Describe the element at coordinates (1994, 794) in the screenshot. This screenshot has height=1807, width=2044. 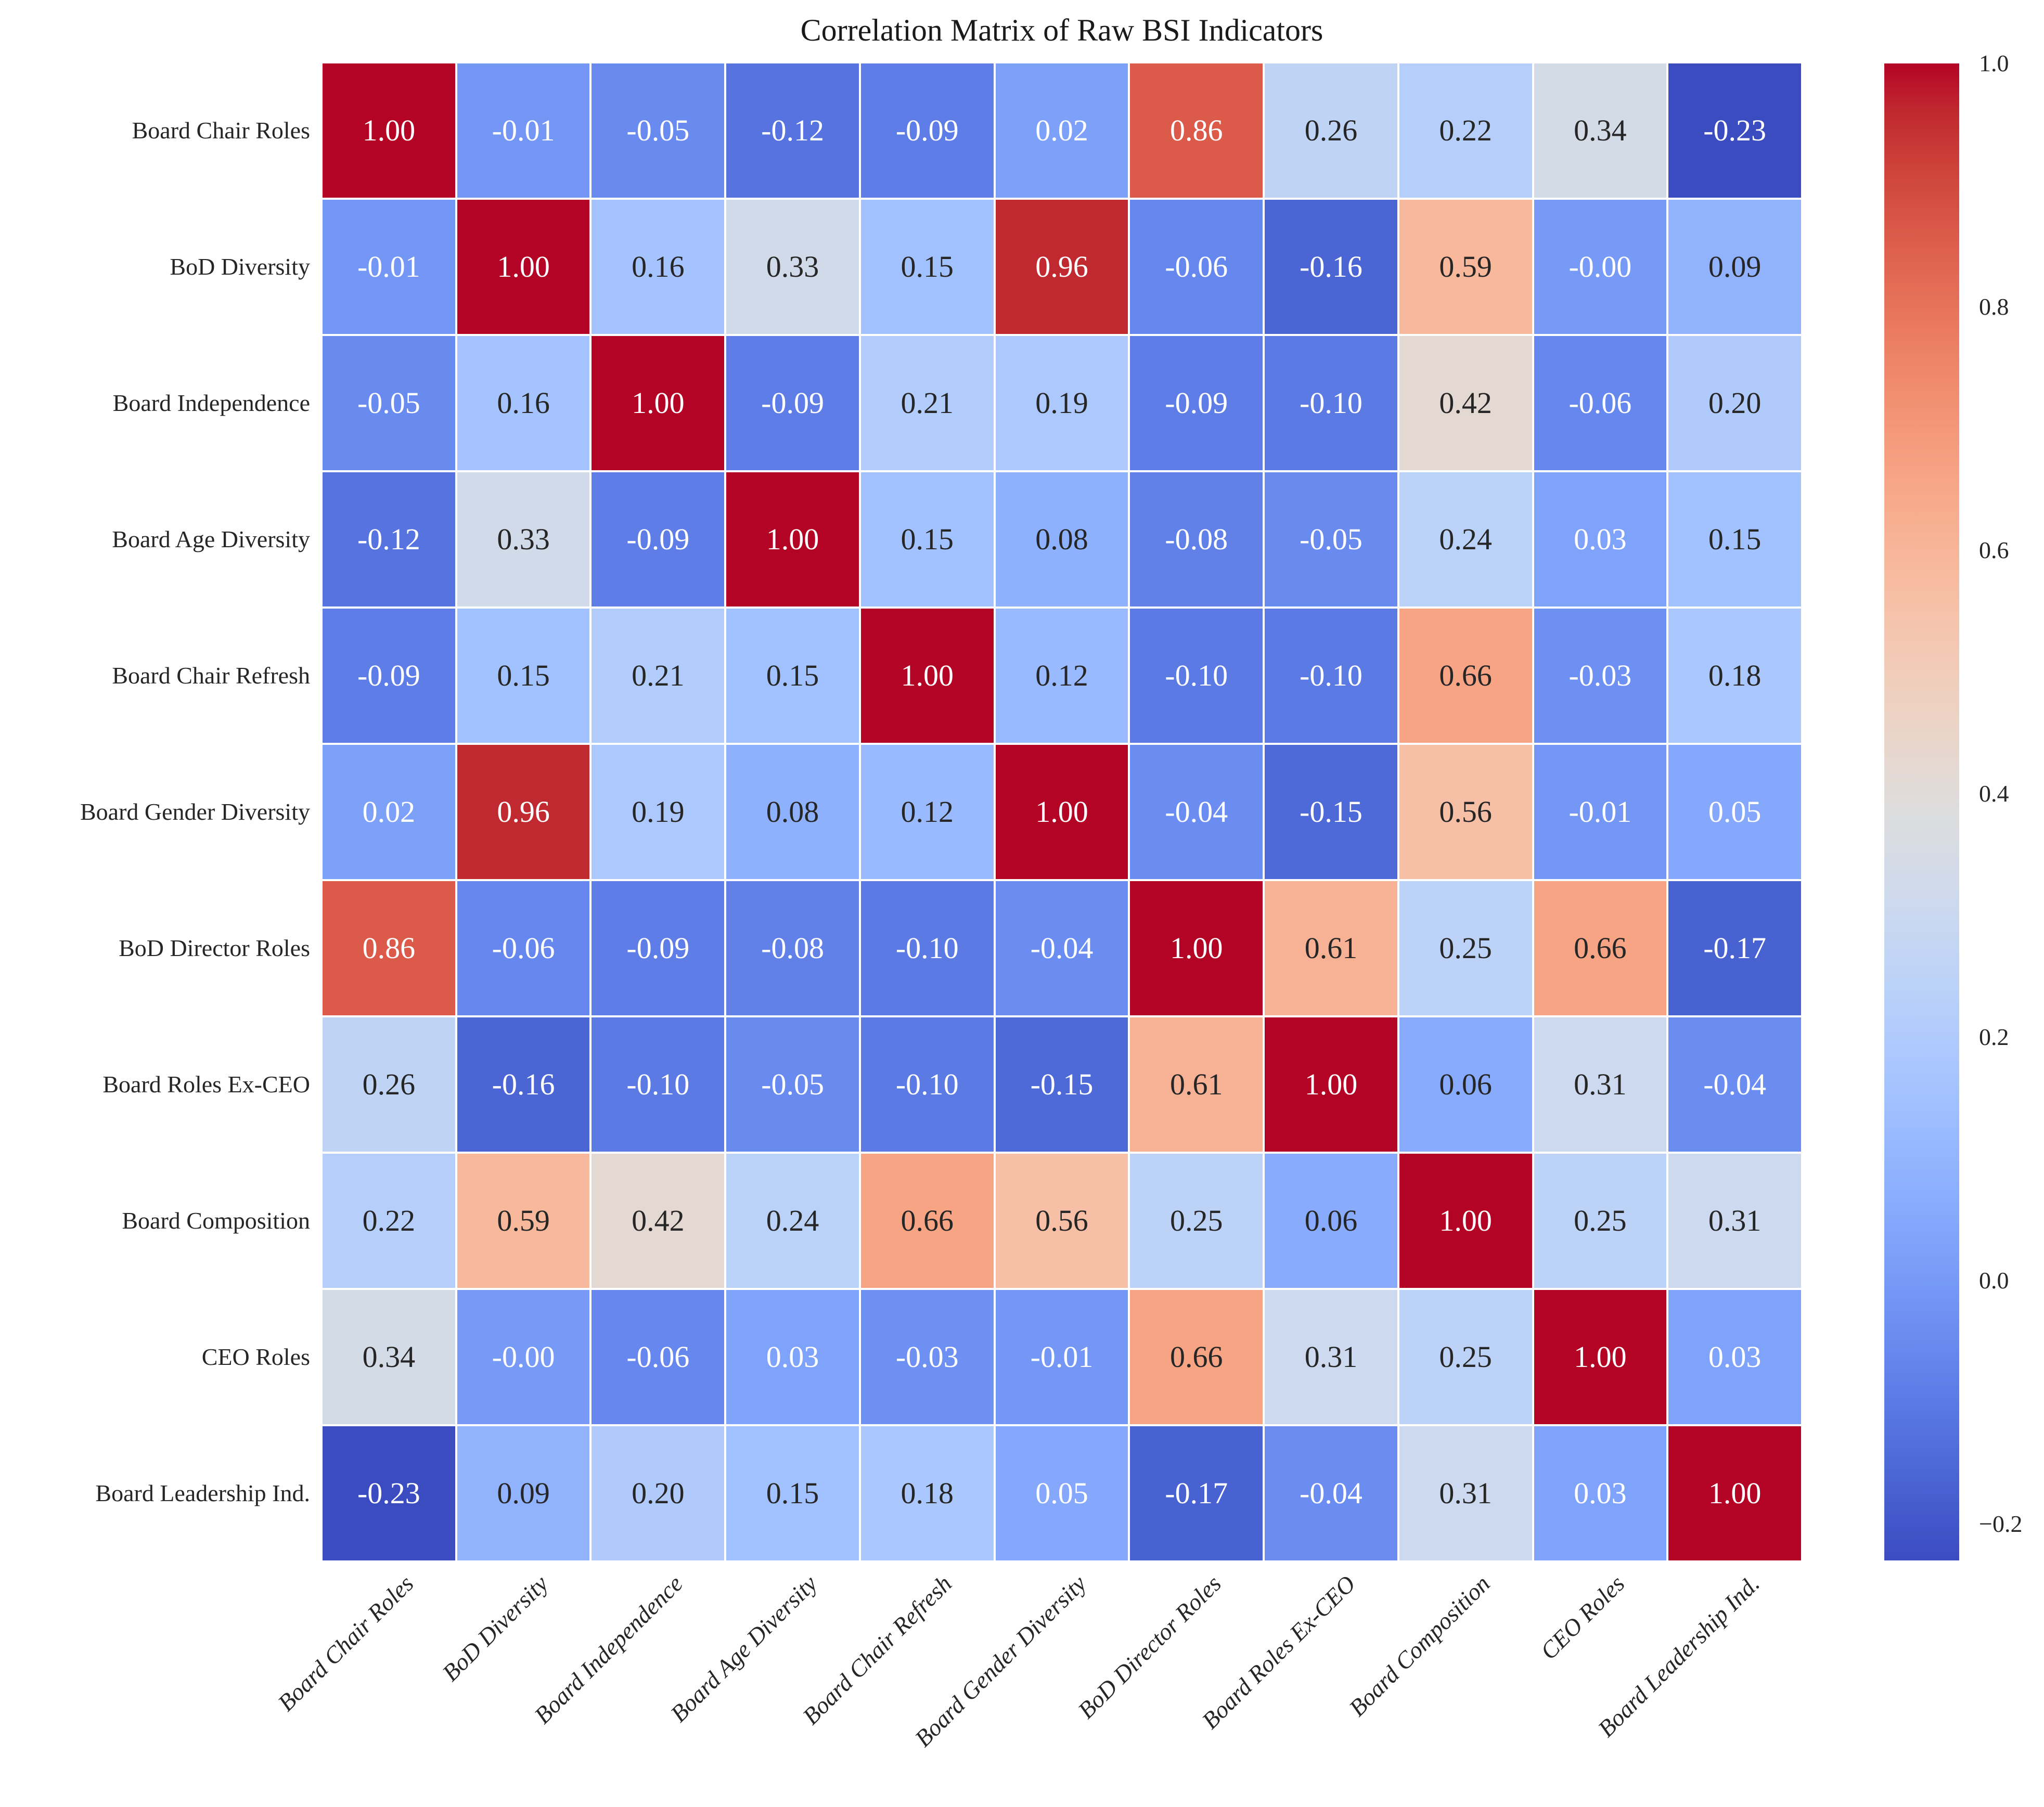
I see `colorbar-tick-label: 0.4` at that location.